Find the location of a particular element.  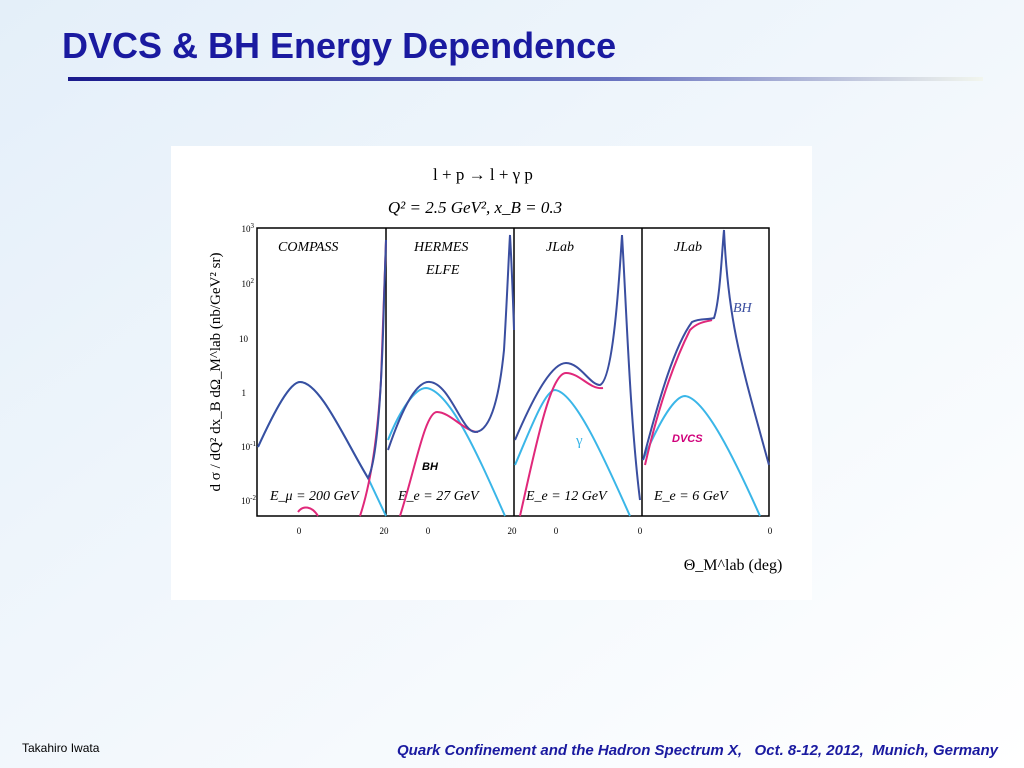

y-tick-label: 1 is located at coordinates (244, 393).